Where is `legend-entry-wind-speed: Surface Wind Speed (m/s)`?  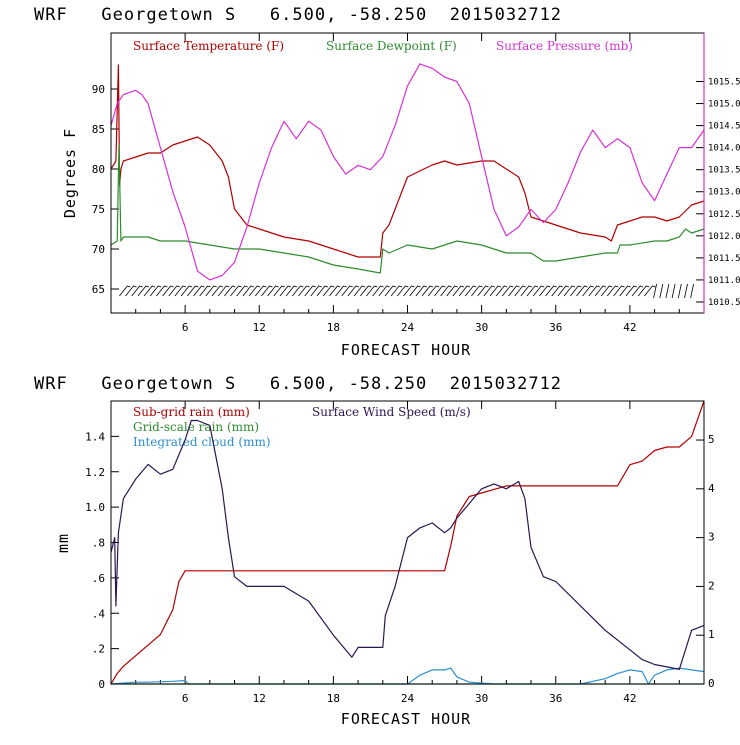 legend-entry-wind-speed: Surface Wind Speed (m/s) is located at coordinates (391, 412).